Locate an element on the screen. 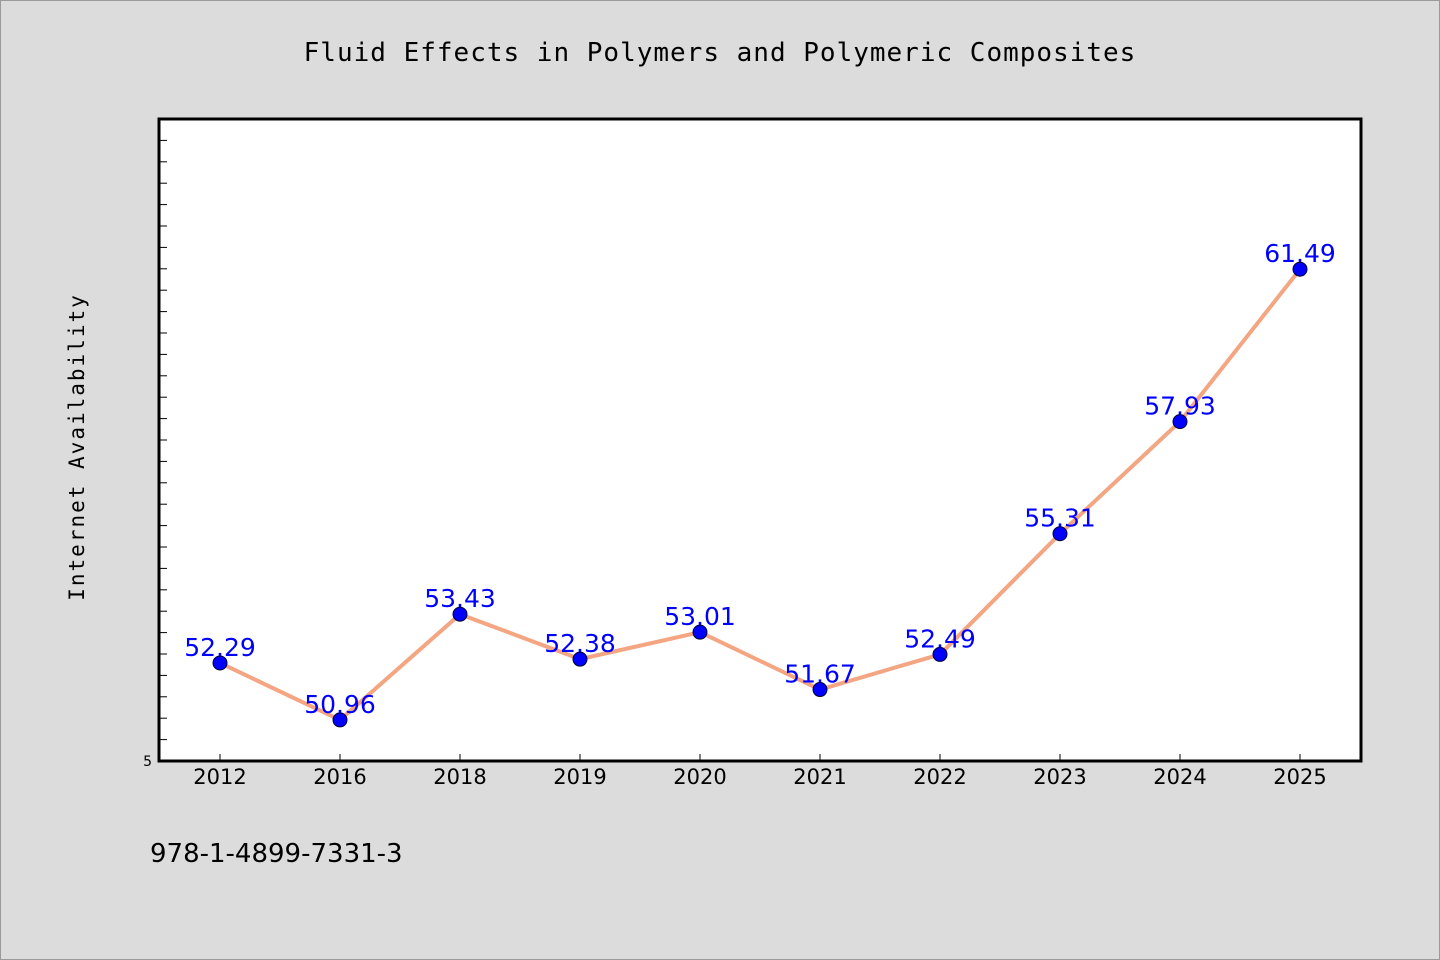 The height and width of the screenshot is (960, 1440). data-label-2021: 51.67 is located at coordinates (820, 674).